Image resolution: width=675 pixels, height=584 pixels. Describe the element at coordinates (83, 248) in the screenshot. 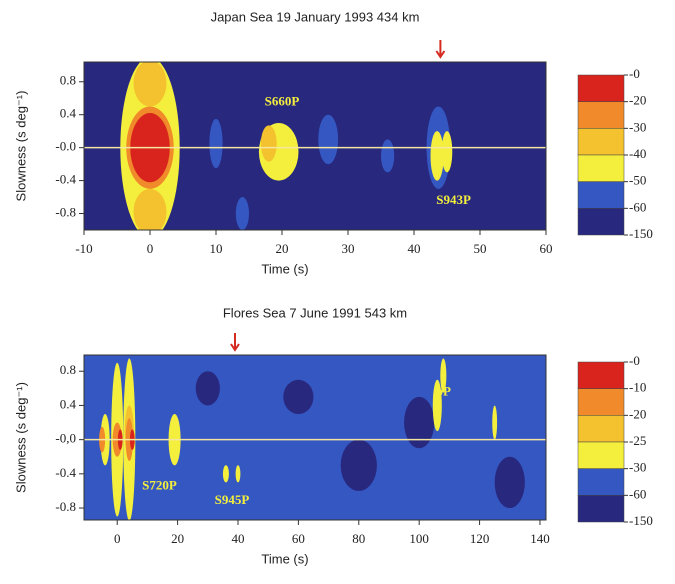

I see `x-tick-label: -10` at that location.